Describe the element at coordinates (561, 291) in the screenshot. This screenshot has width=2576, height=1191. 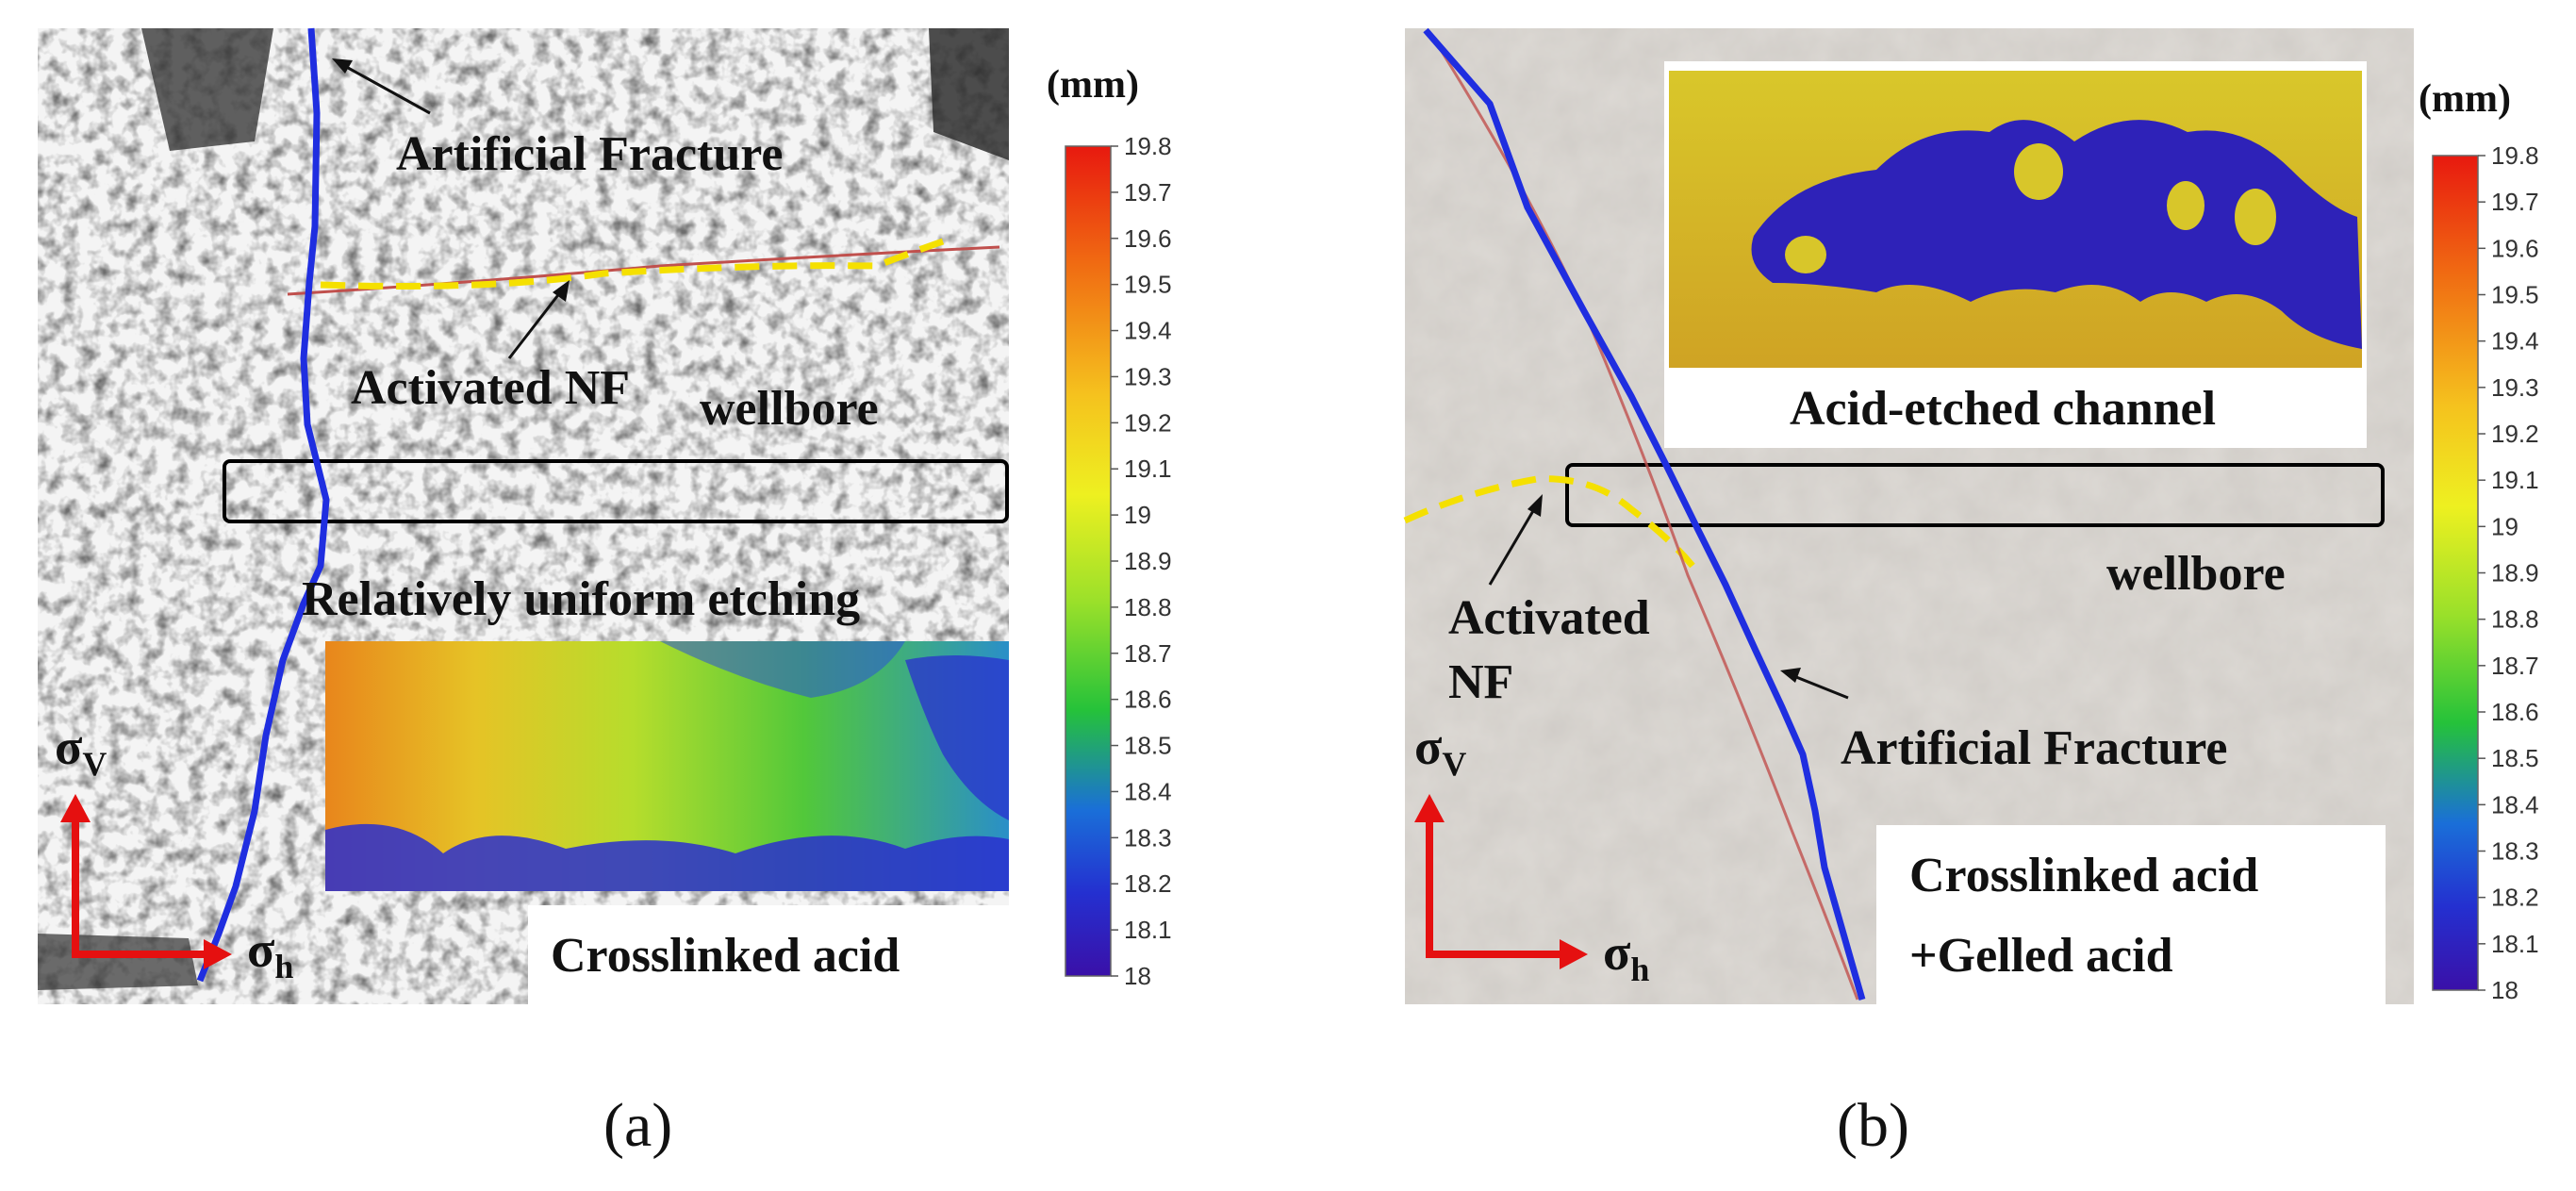
I see `panel-a-nf-arrowhead` at that location.